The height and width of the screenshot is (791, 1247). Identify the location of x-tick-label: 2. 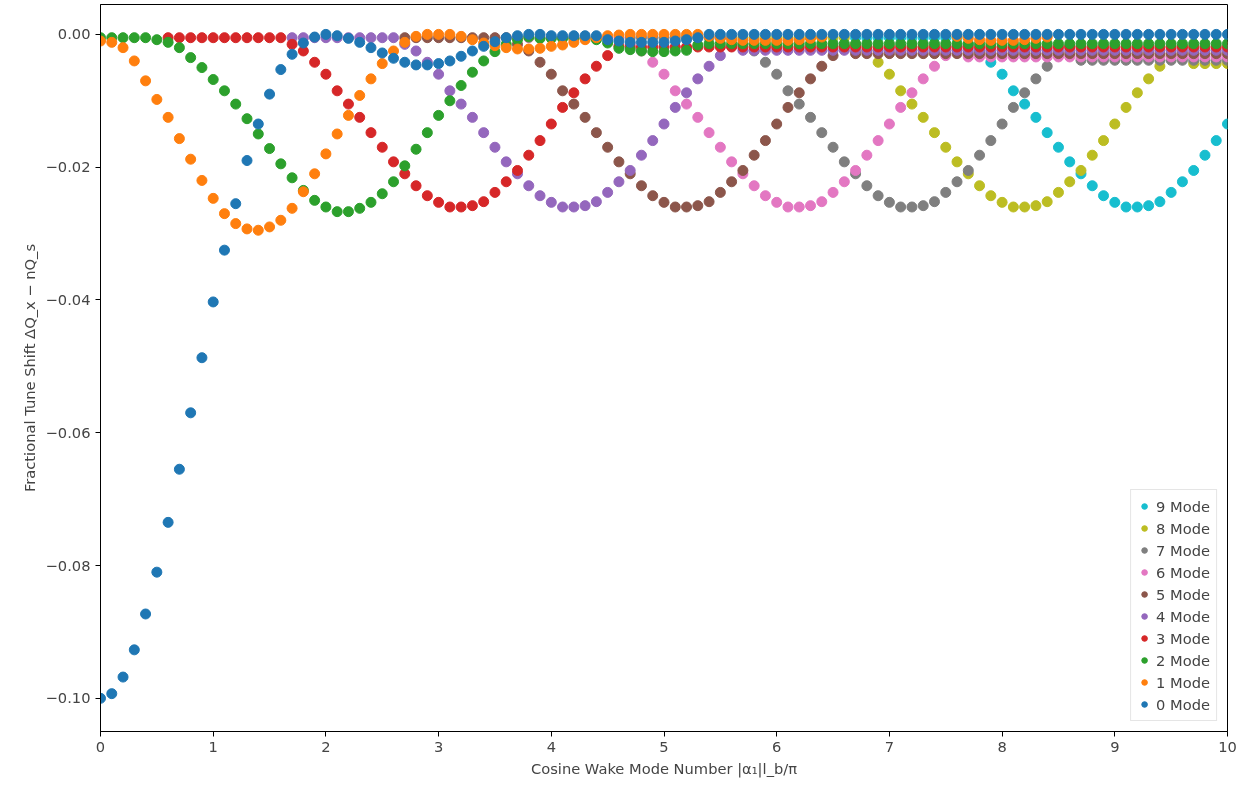
(326, 746).